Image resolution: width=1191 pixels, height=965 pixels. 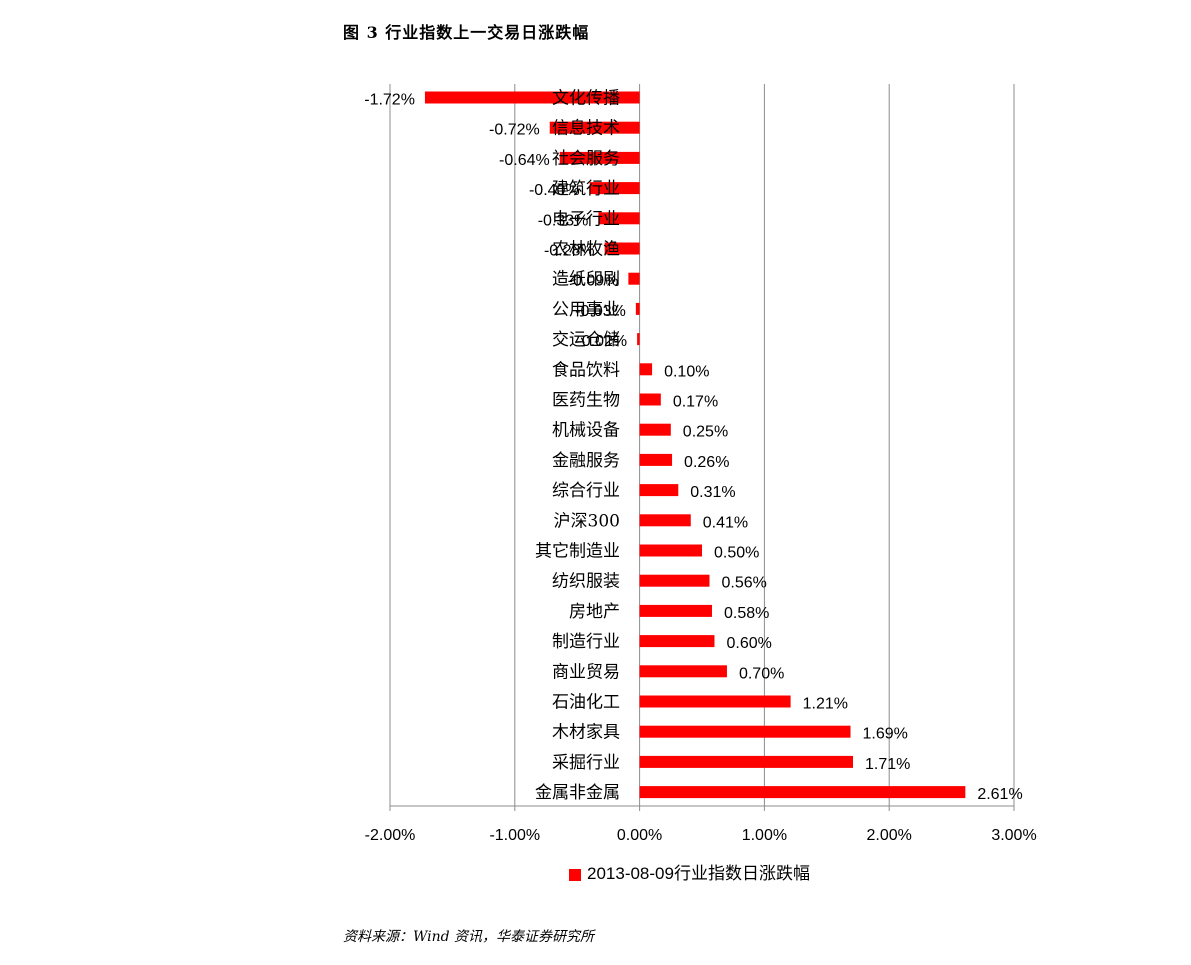 What do you see at coordinates (698, 873) in the screenshot?
I see `legend-label: 2013-08-09行业指数日涨跌幅` at bounding box center [698, 873].